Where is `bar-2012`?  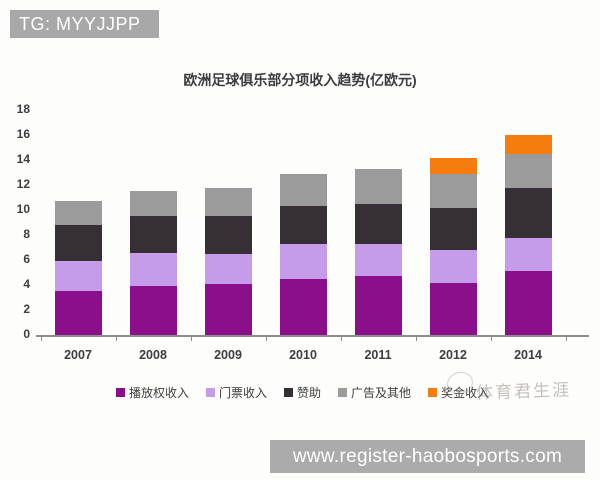
bar-2012 is located at coordinates (453, 246).